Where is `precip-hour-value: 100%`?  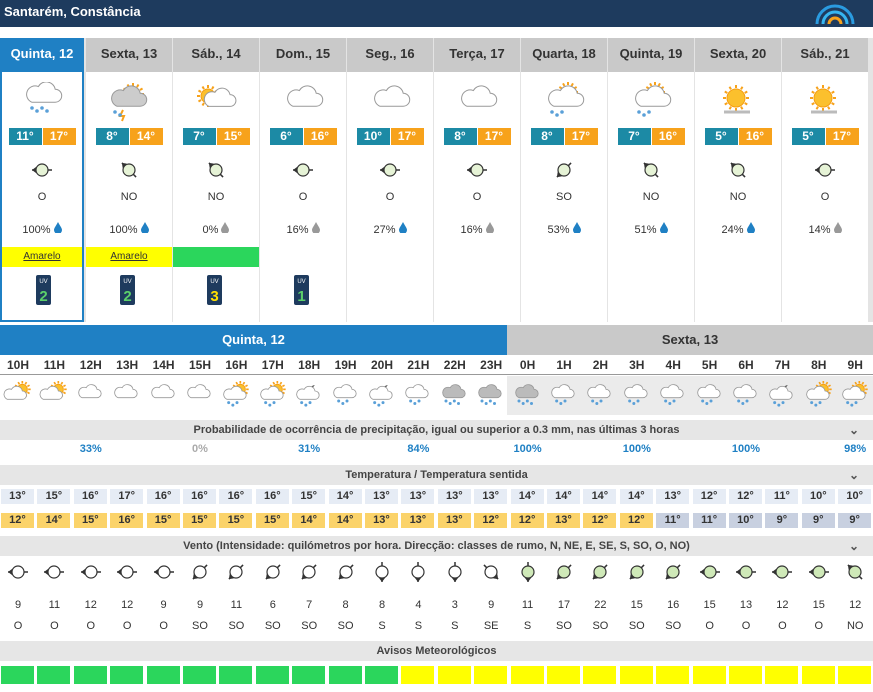
precip-hour-value: 100% is located at coordinates (527, 449).